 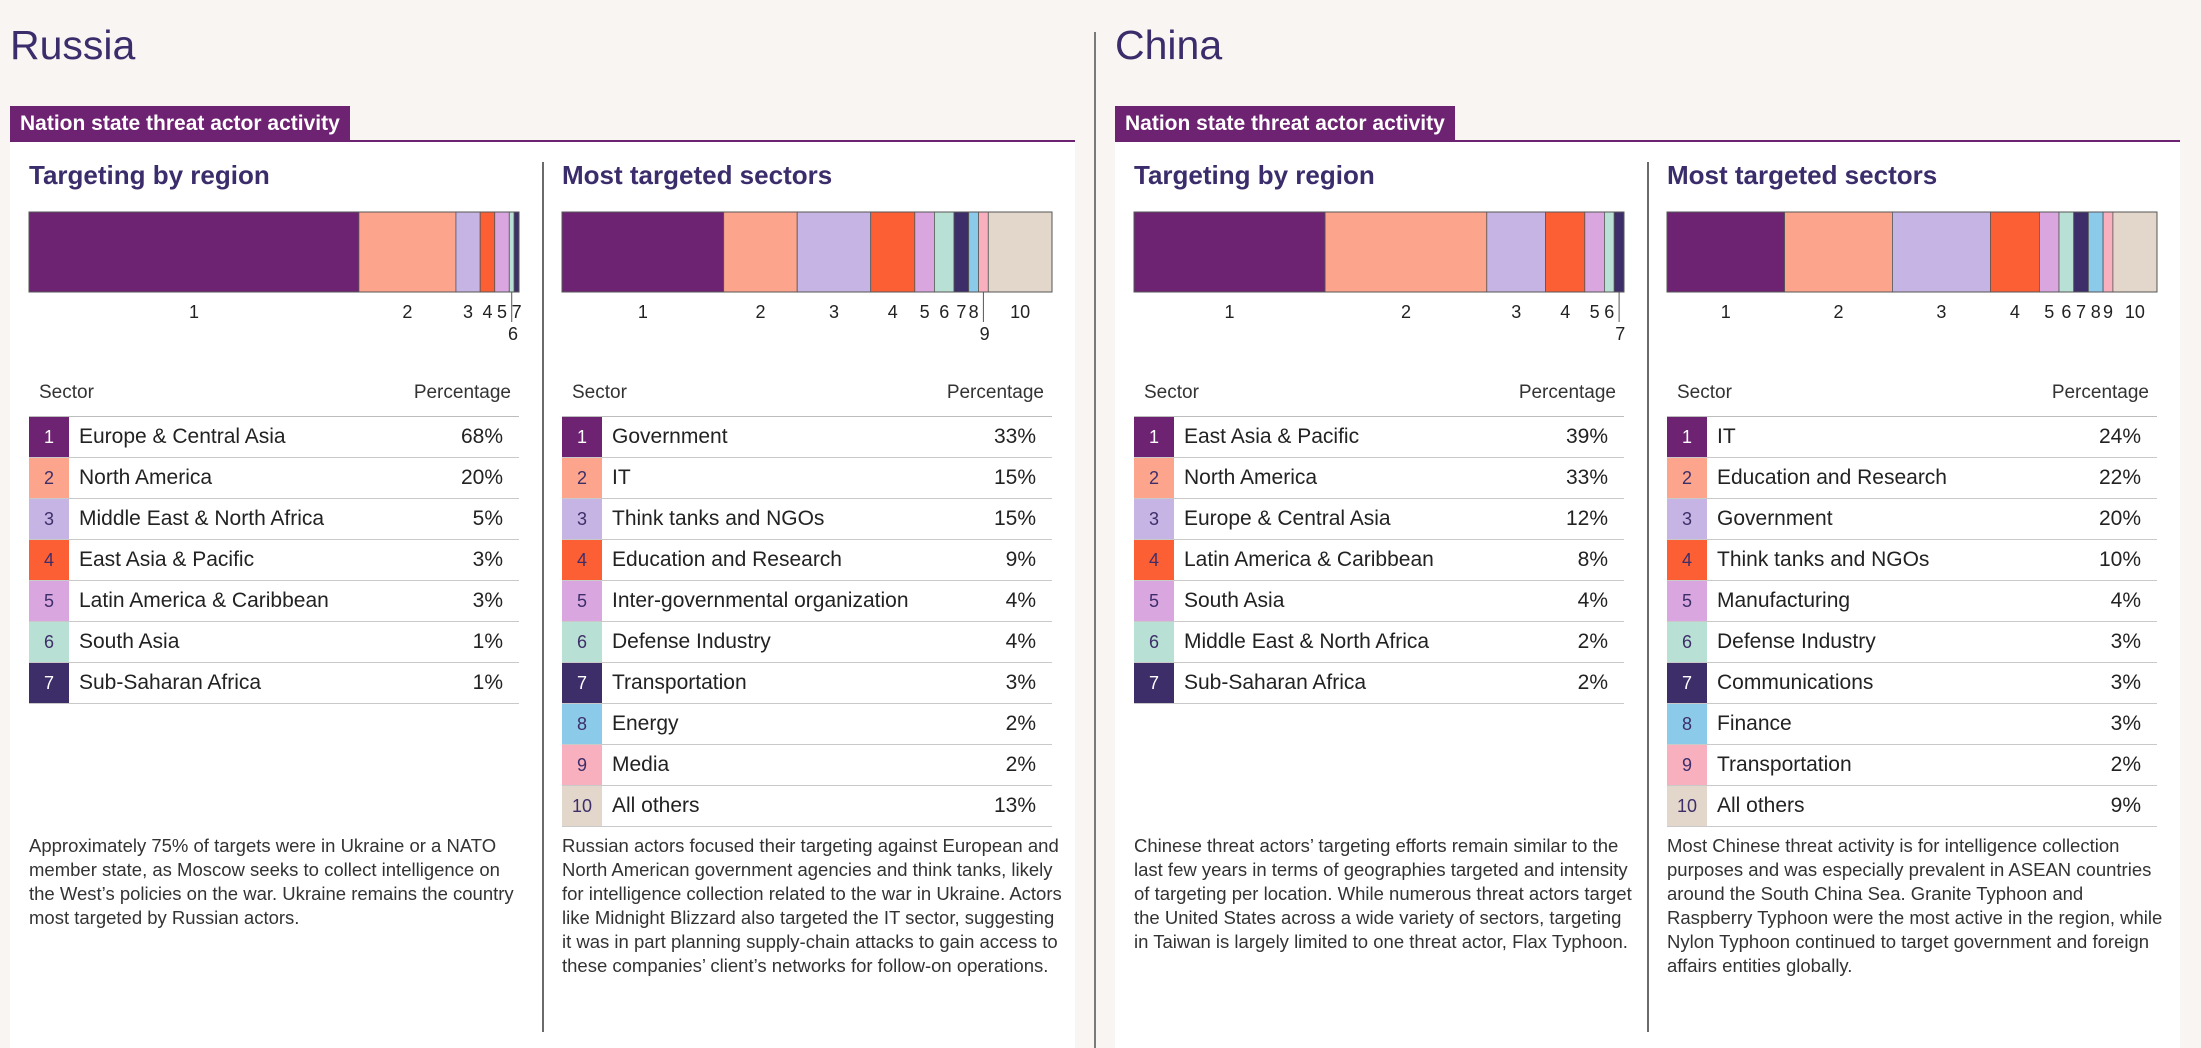 I want to click on table-row: 3 Government 20%, so click(x=1912, y=519).